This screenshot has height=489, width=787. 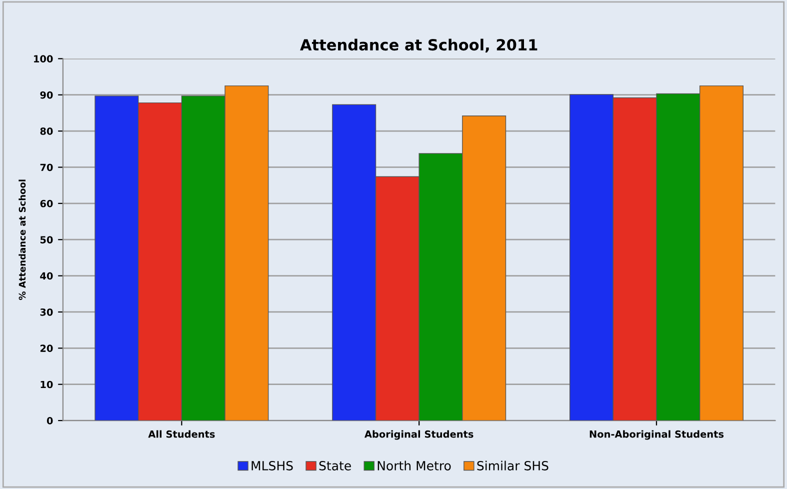 What do you see at coordinates (43, 59) in the screenshot?
I see `y-tick-label: 100` at bounding box center [43, 59].